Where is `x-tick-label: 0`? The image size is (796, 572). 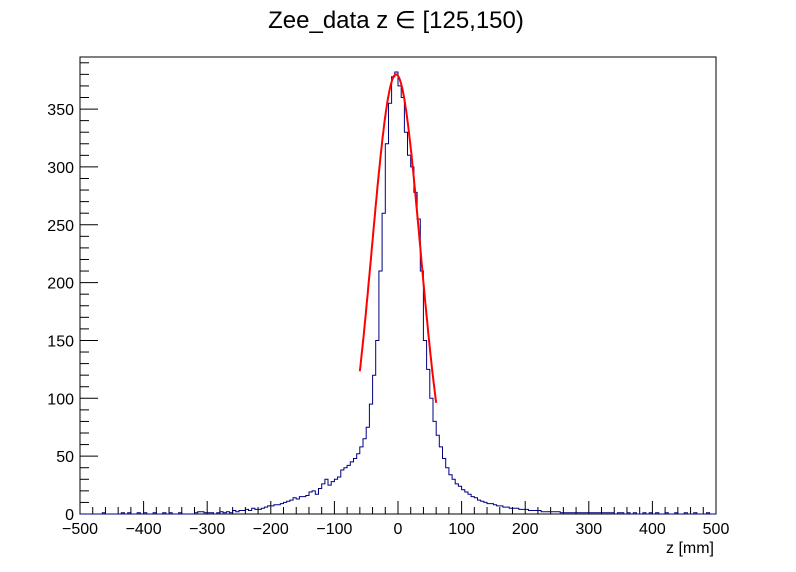
x-tick-label: 0 is located at coordinates (398, 529).